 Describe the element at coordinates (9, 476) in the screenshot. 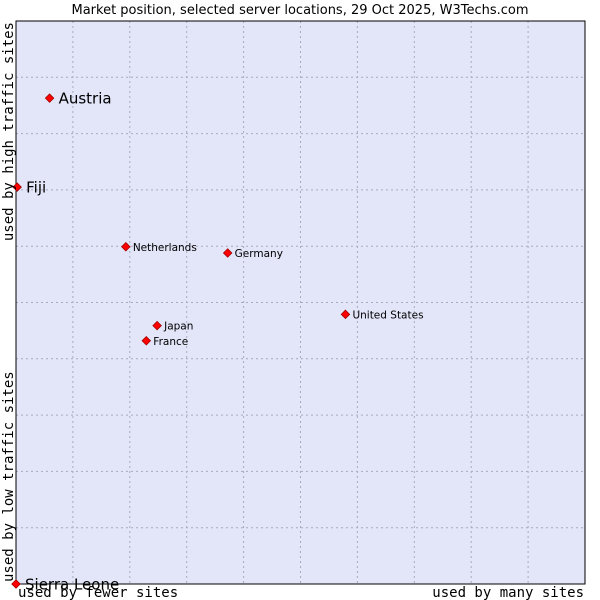

I see `y-axis-label-bottom: used by low traffic sites` at that location.